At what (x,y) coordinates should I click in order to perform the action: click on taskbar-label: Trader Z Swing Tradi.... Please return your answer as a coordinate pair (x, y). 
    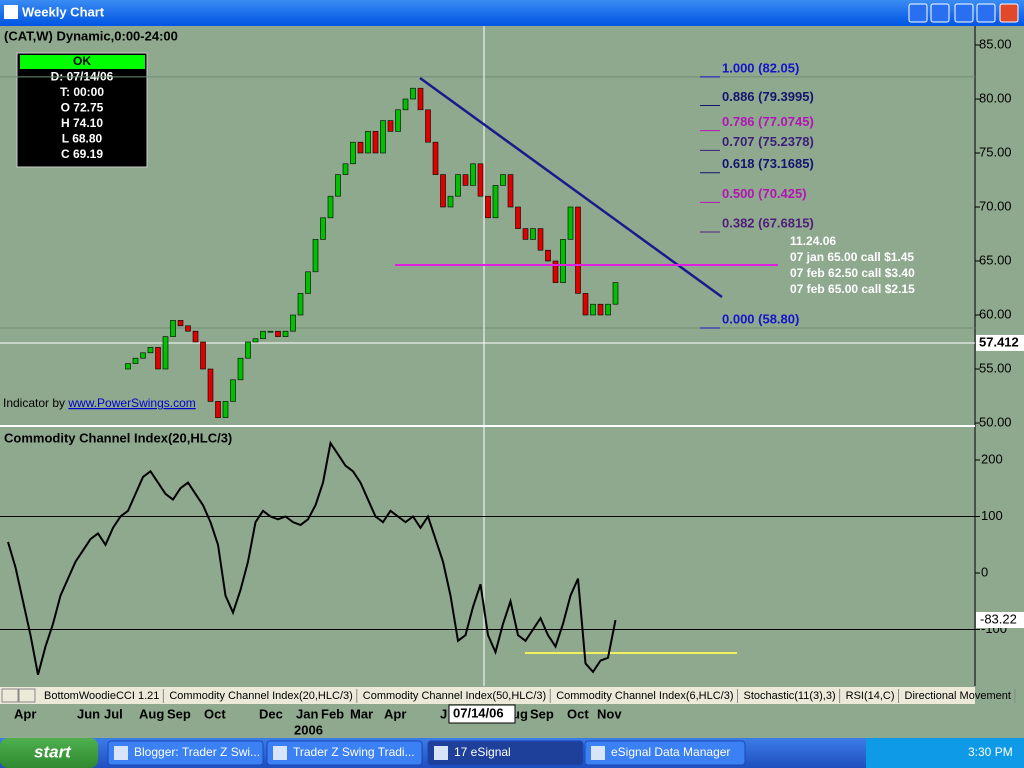
    Looking at the image, I should click on (354, 752).